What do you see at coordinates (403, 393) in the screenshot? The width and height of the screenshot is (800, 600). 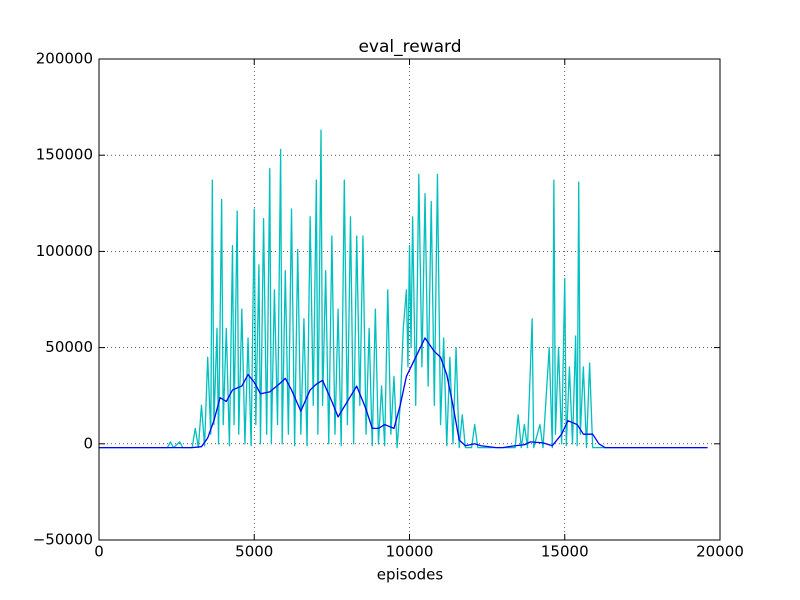 I see `series-line` at bounding box center [403, 393].